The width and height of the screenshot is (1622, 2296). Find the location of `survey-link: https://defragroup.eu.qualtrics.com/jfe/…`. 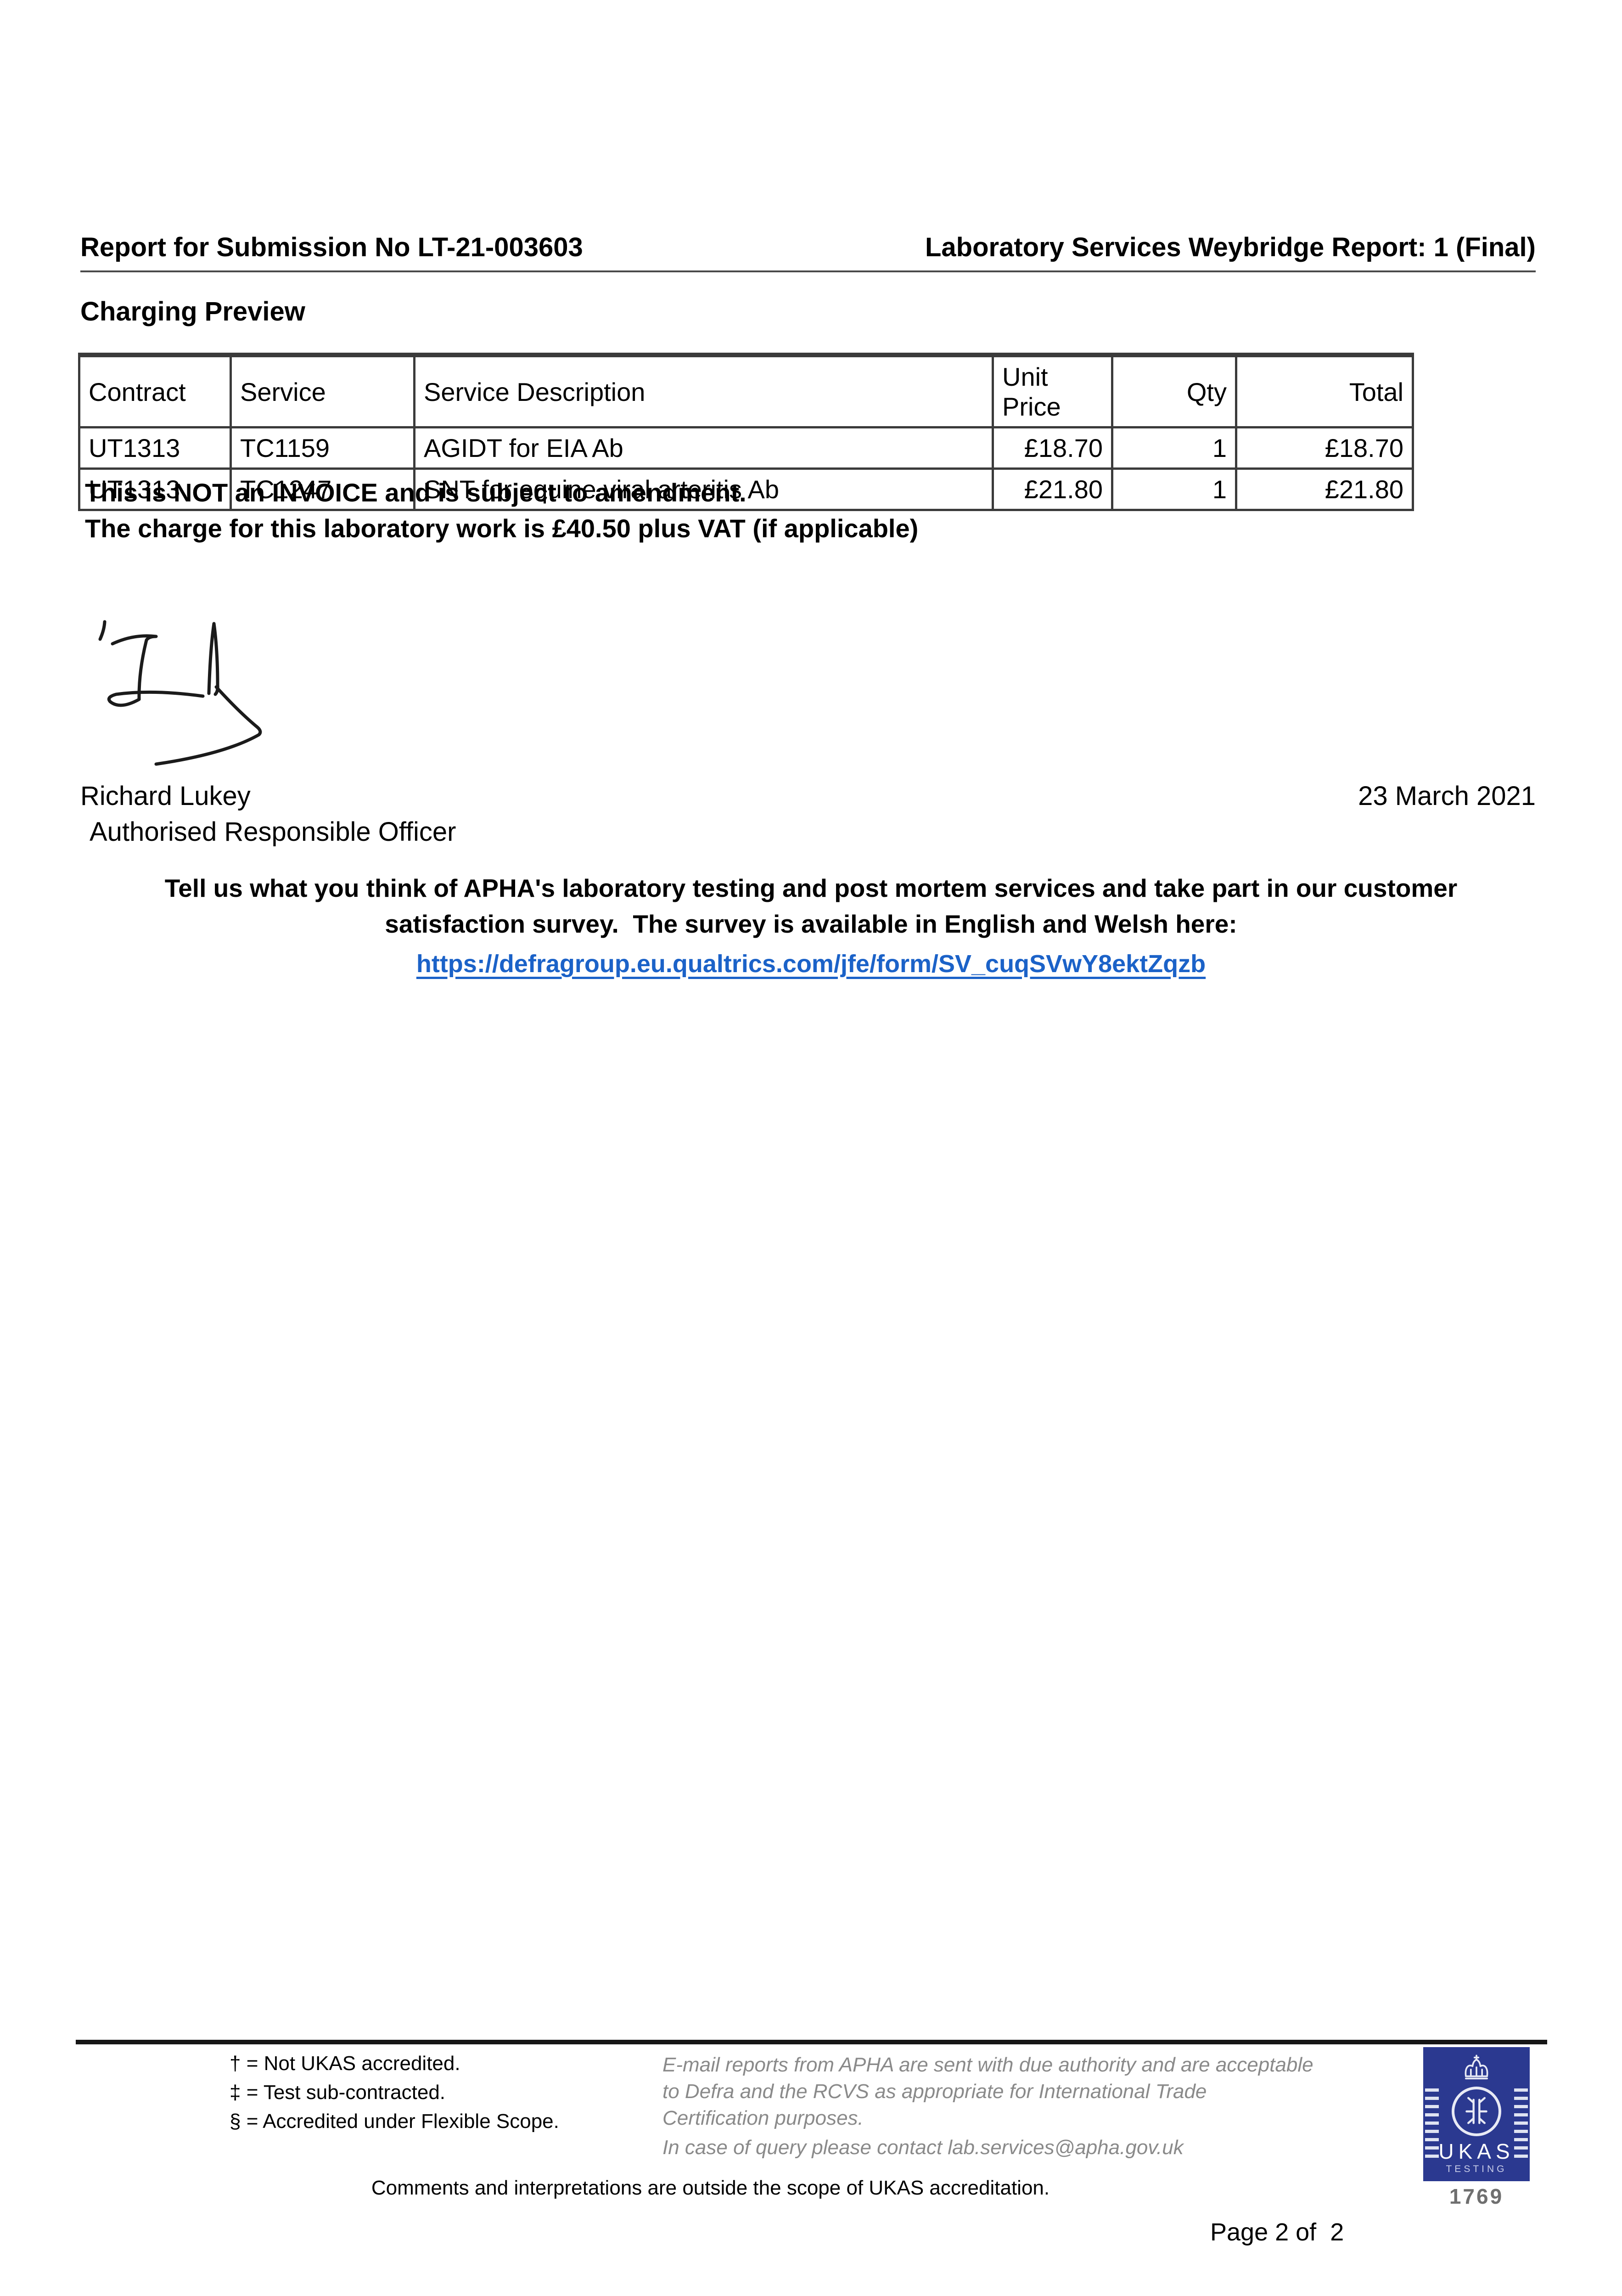

survey-link: https://defragroup.eu.qualtrics.com/jfe/… is located at coordinates (811, 964).